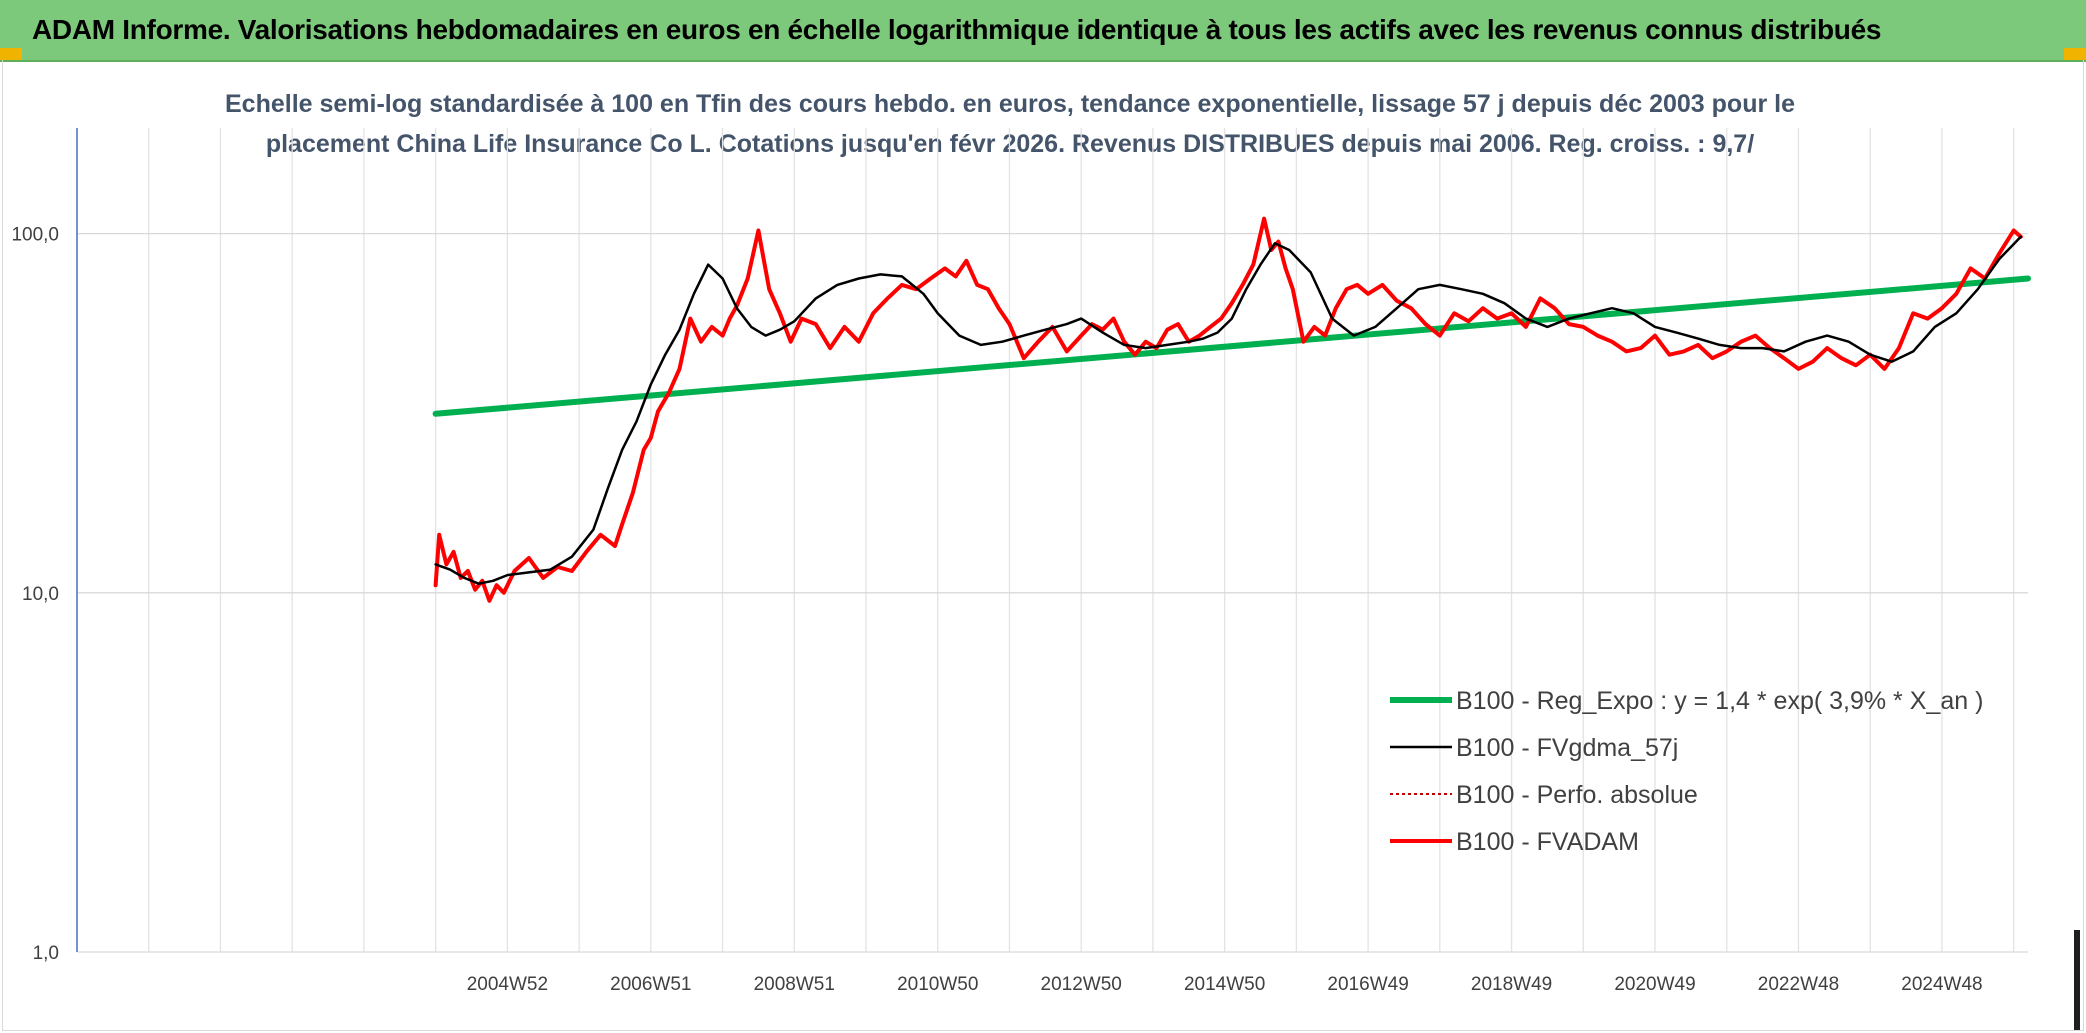  What do you see at coordinates (11, 54) in the screenshot?
I see `corner-marker-left` at bounding box center [11, 54].